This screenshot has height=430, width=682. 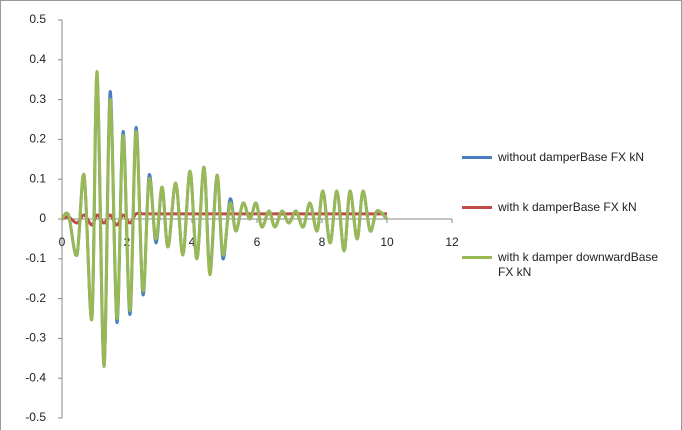 I want to click on y-tick-label: 0.1, so click(x=37, y=178).